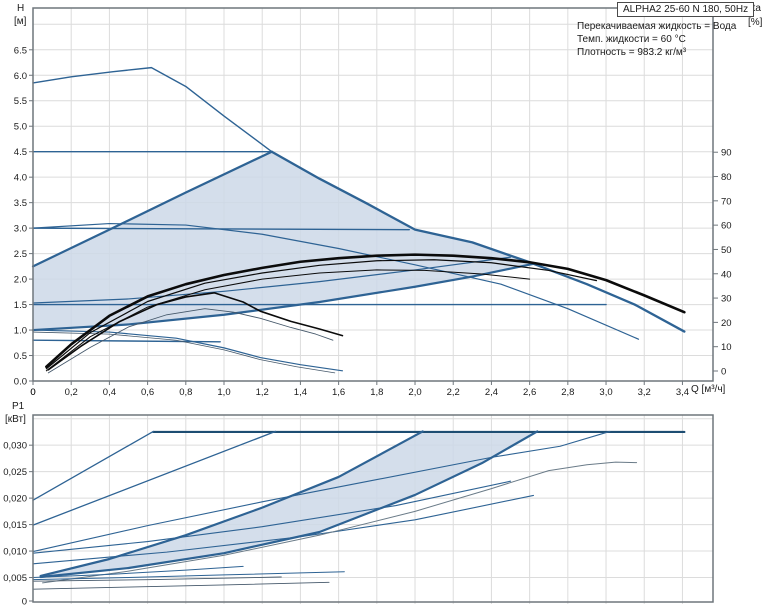  I want to click on eta-speed1-curve, so click(195, 331).